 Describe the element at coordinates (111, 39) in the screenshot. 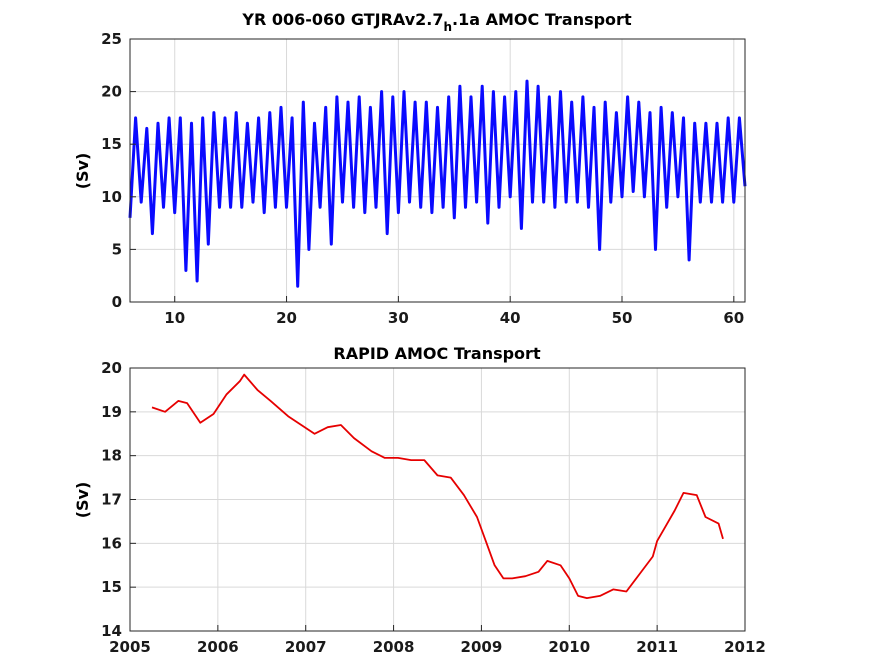

I see `y-tick-label: 25` at that location.